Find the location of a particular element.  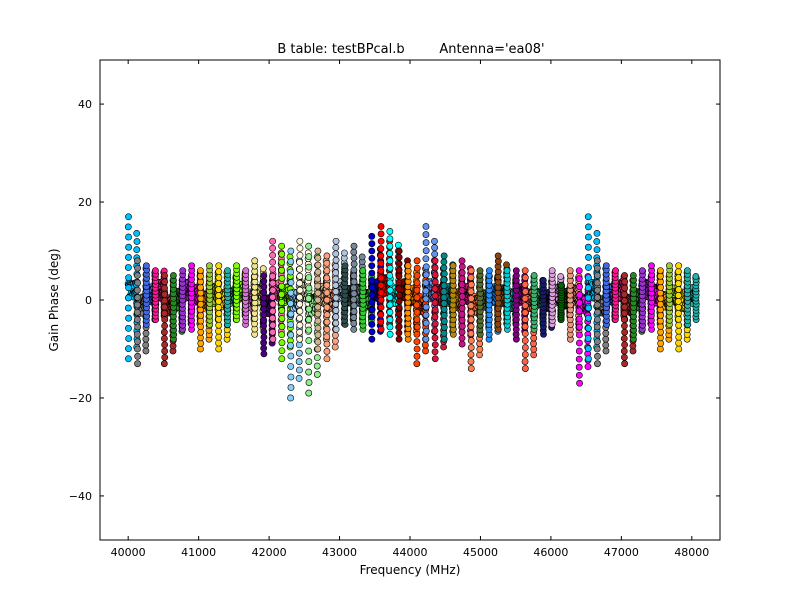

y-tick-label: −20 is located at coordinates (80, 398).